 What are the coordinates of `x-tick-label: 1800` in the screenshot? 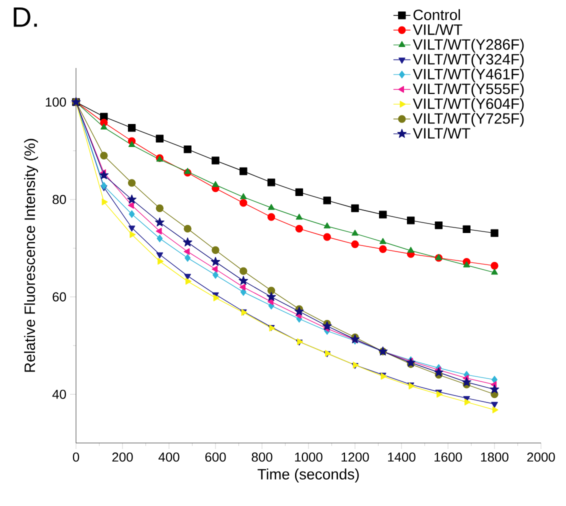 It's located at (494, 457).